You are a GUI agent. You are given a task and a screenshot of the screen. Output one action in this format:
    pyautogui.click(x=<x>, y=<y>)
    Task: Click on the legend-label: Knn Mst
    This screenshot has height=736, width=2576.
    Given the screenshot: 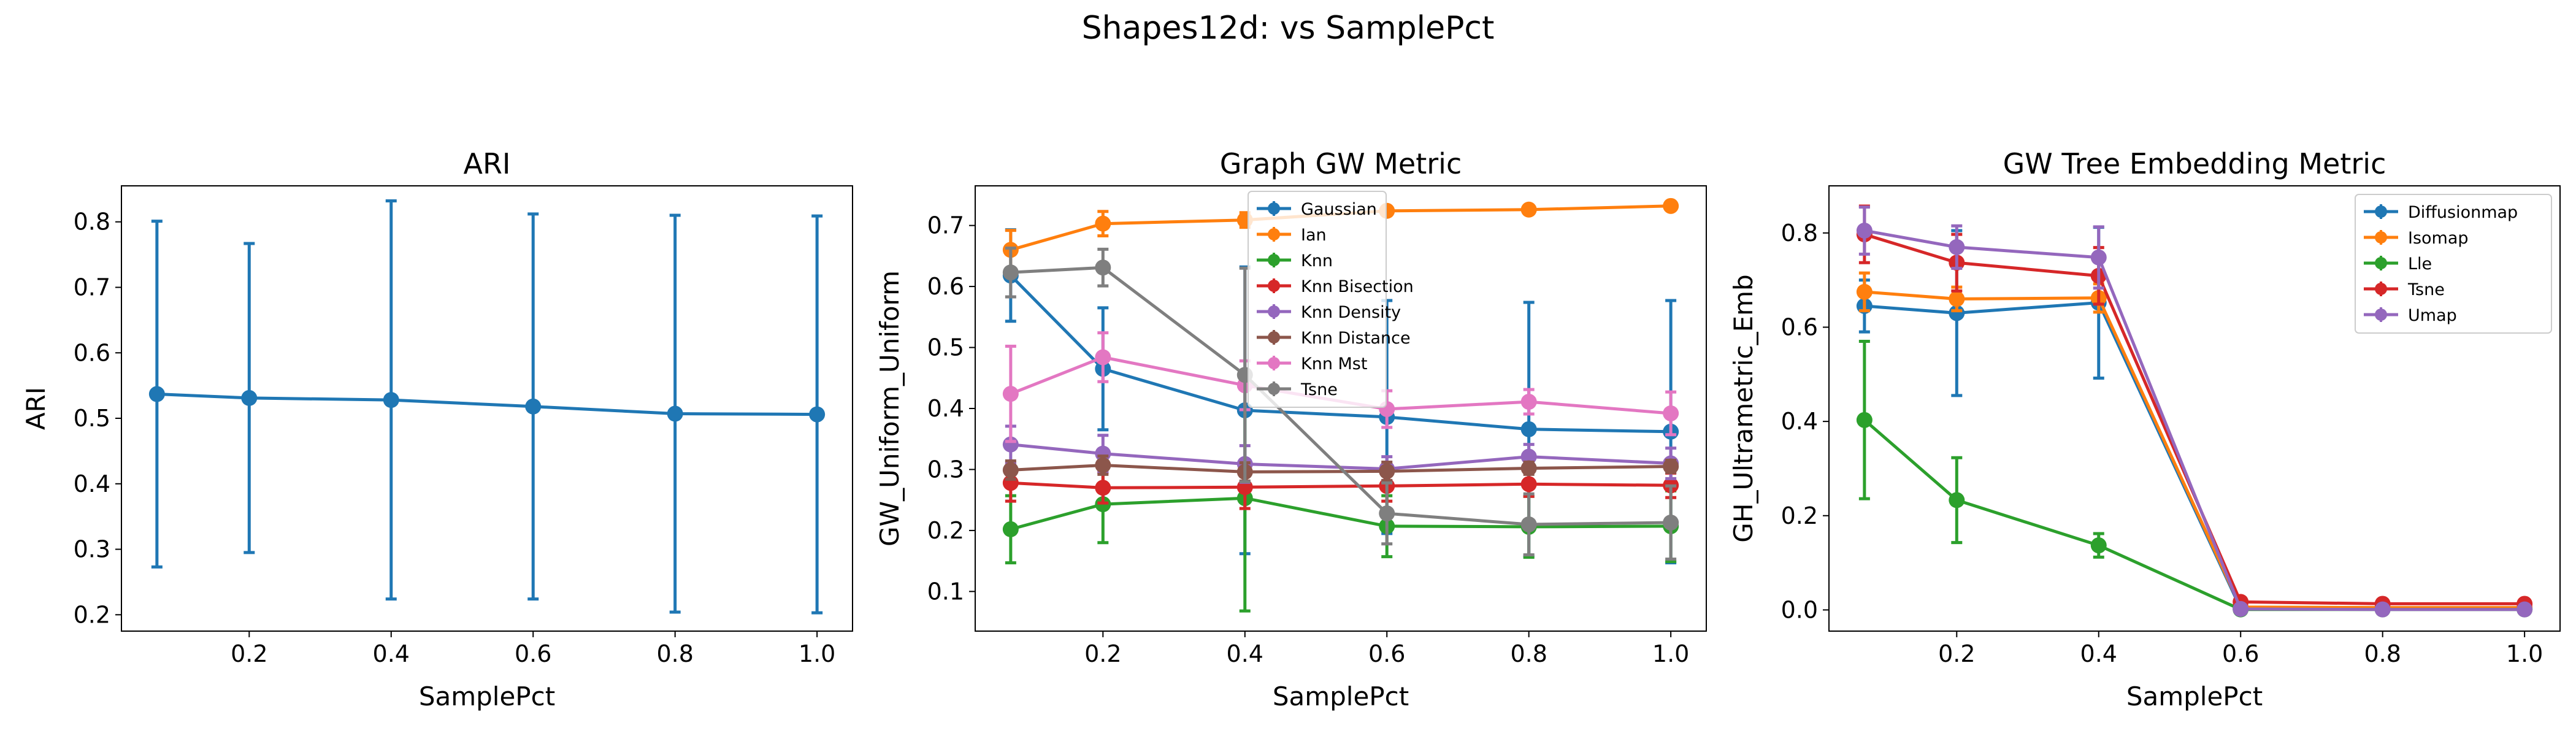 What is the action you would take?
    pyautogui.click(x=1334, y=364)
    